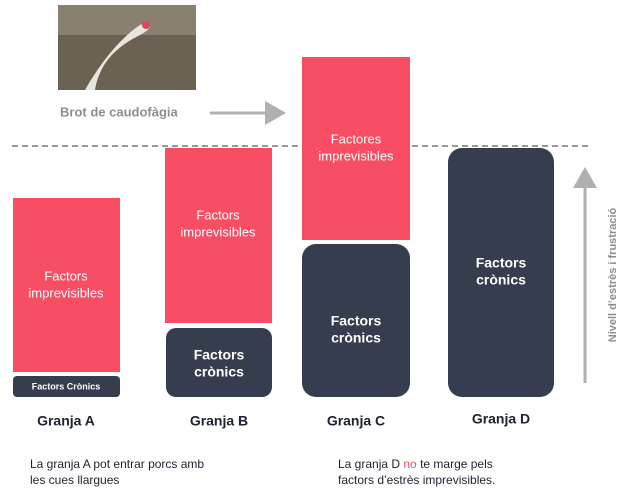 The height and width of the screenshot is (488, 634). Describe the element at coordinates (119, 111) in the screenshot. I see `photo-caption: Brot de caudofàgia` at that location.